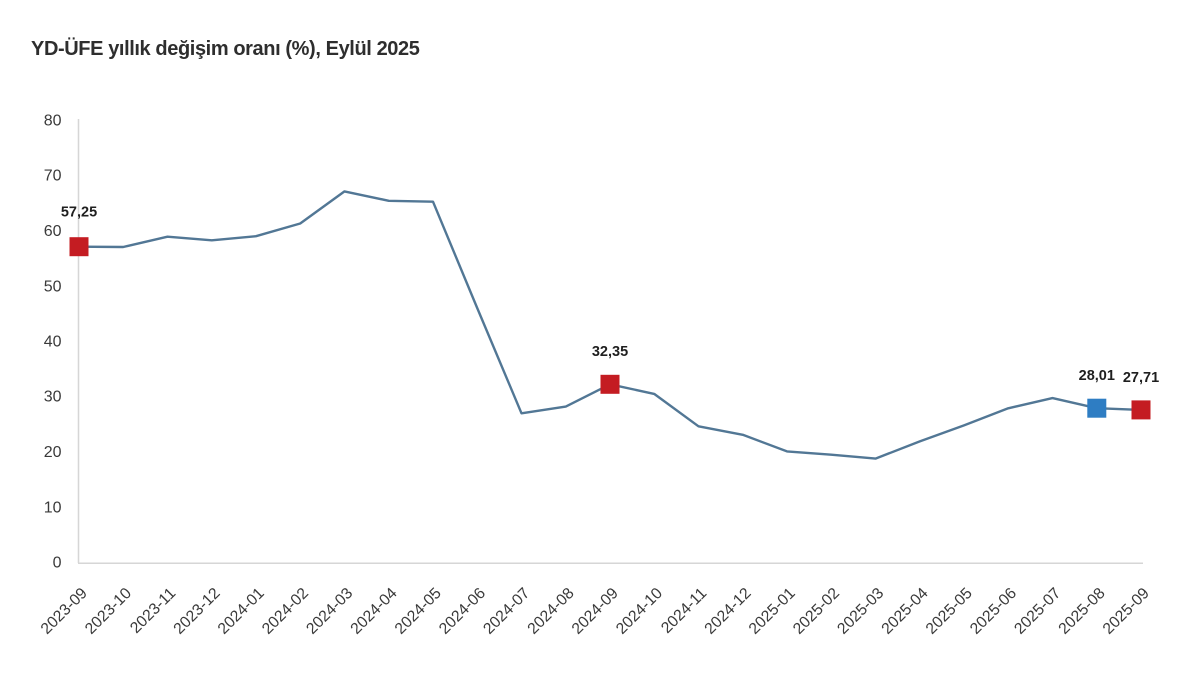  Describe the element at coordinates (57, 563) in the screenshot. I see `svg-text: 0` at that location.